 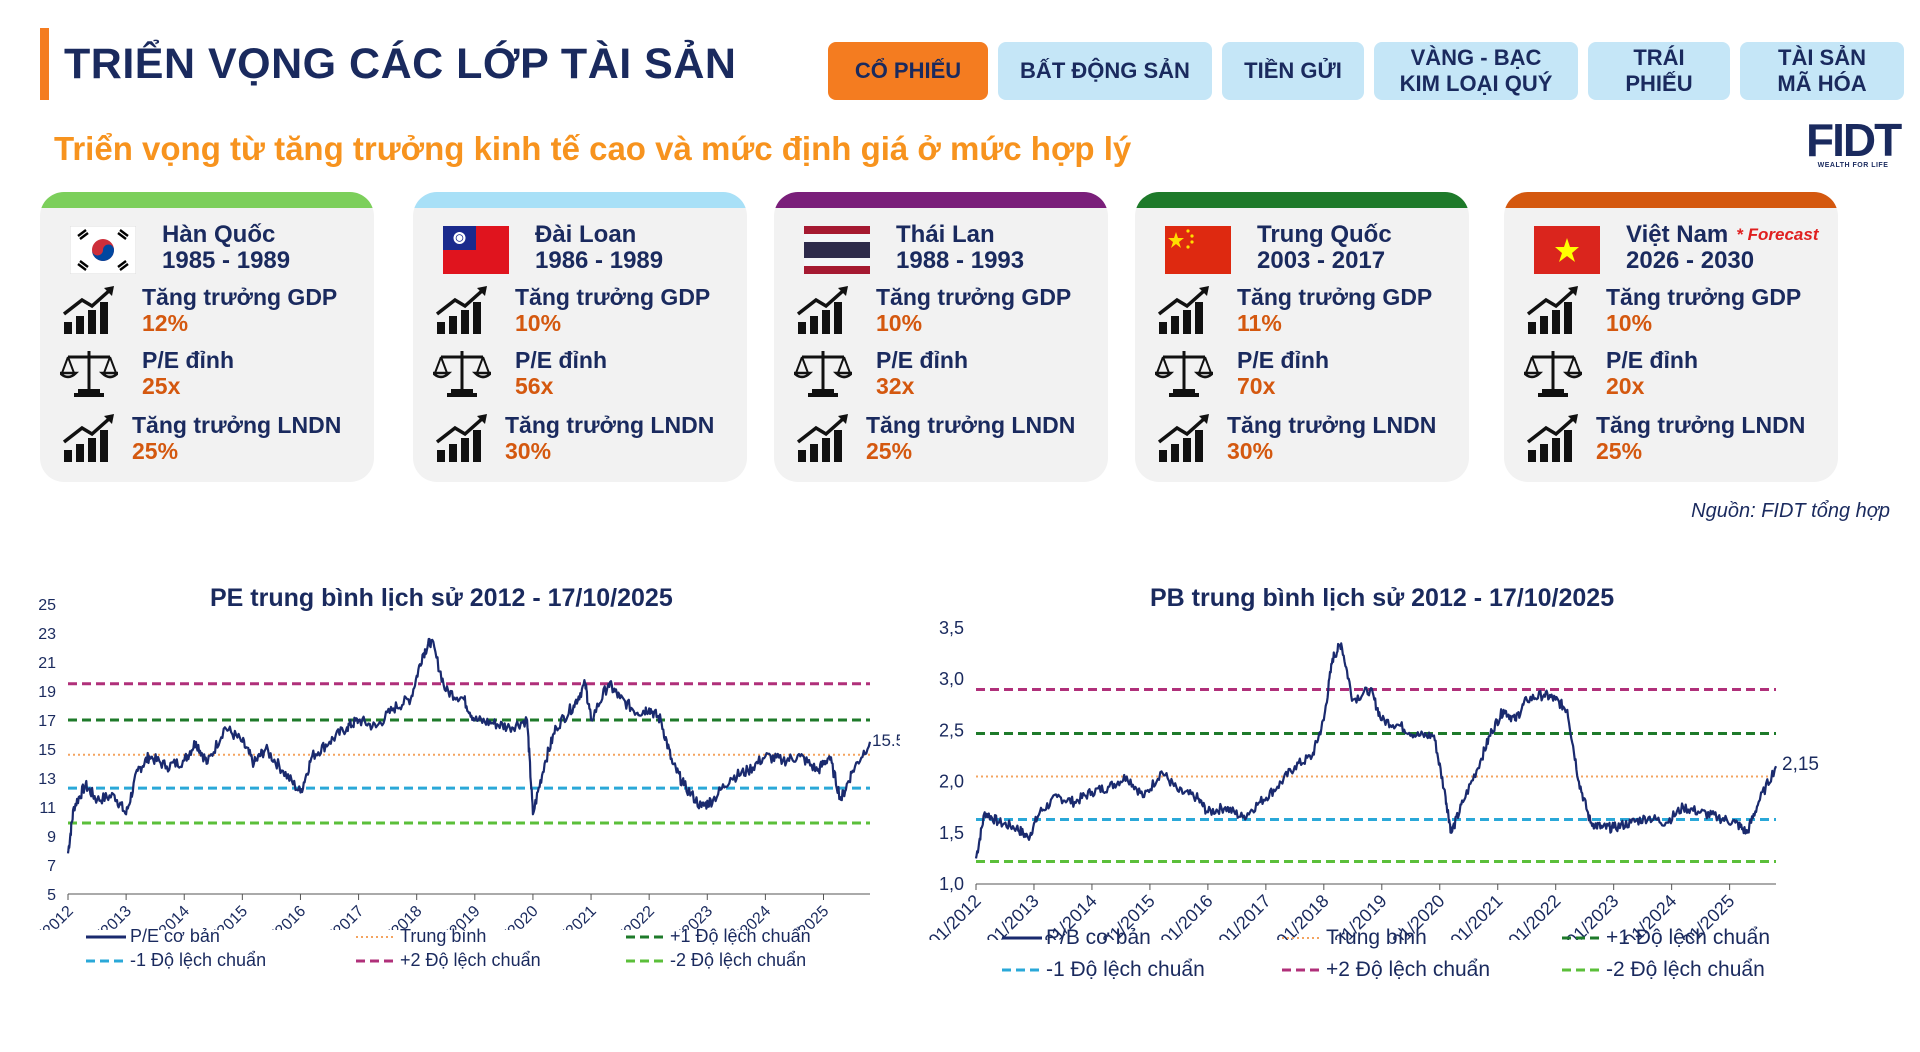 I want to click on pb-y-tick: 3,0, so click(x=951, y=679).